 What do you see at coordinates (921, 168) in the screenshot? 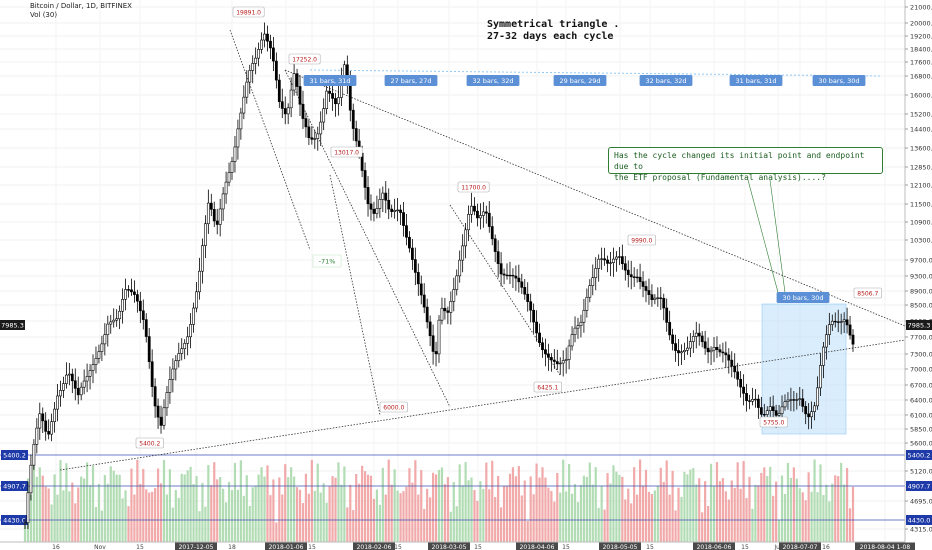
I see `y-tick-label: 12850.0` at bounding box center [921, 168].